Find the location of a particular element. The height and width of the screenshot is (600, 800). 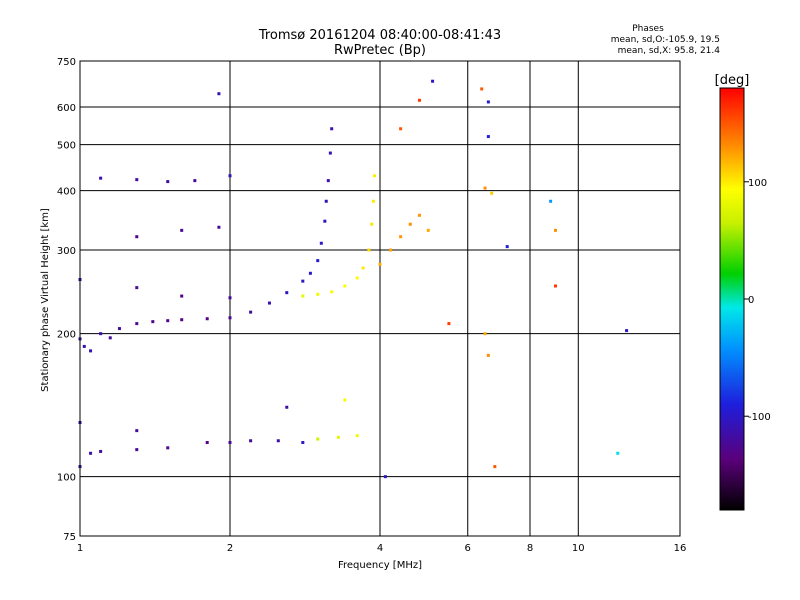

x-tick-label: 16 is located at coordinates (680, 548).